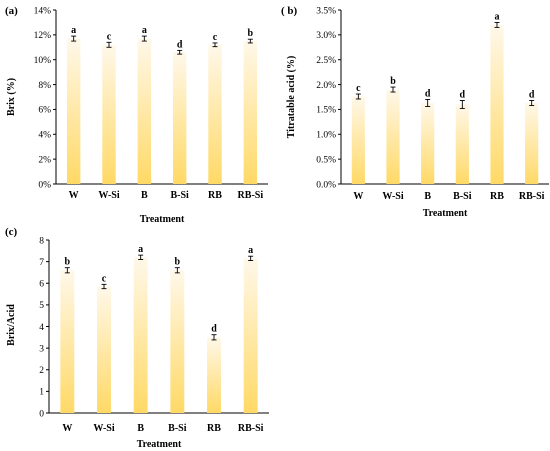 This screenshot has width=550, height=451. Describe the element at coordinates (11, 97) in the screenshot. I see `y-axis-title: Brix (%)` at that location.